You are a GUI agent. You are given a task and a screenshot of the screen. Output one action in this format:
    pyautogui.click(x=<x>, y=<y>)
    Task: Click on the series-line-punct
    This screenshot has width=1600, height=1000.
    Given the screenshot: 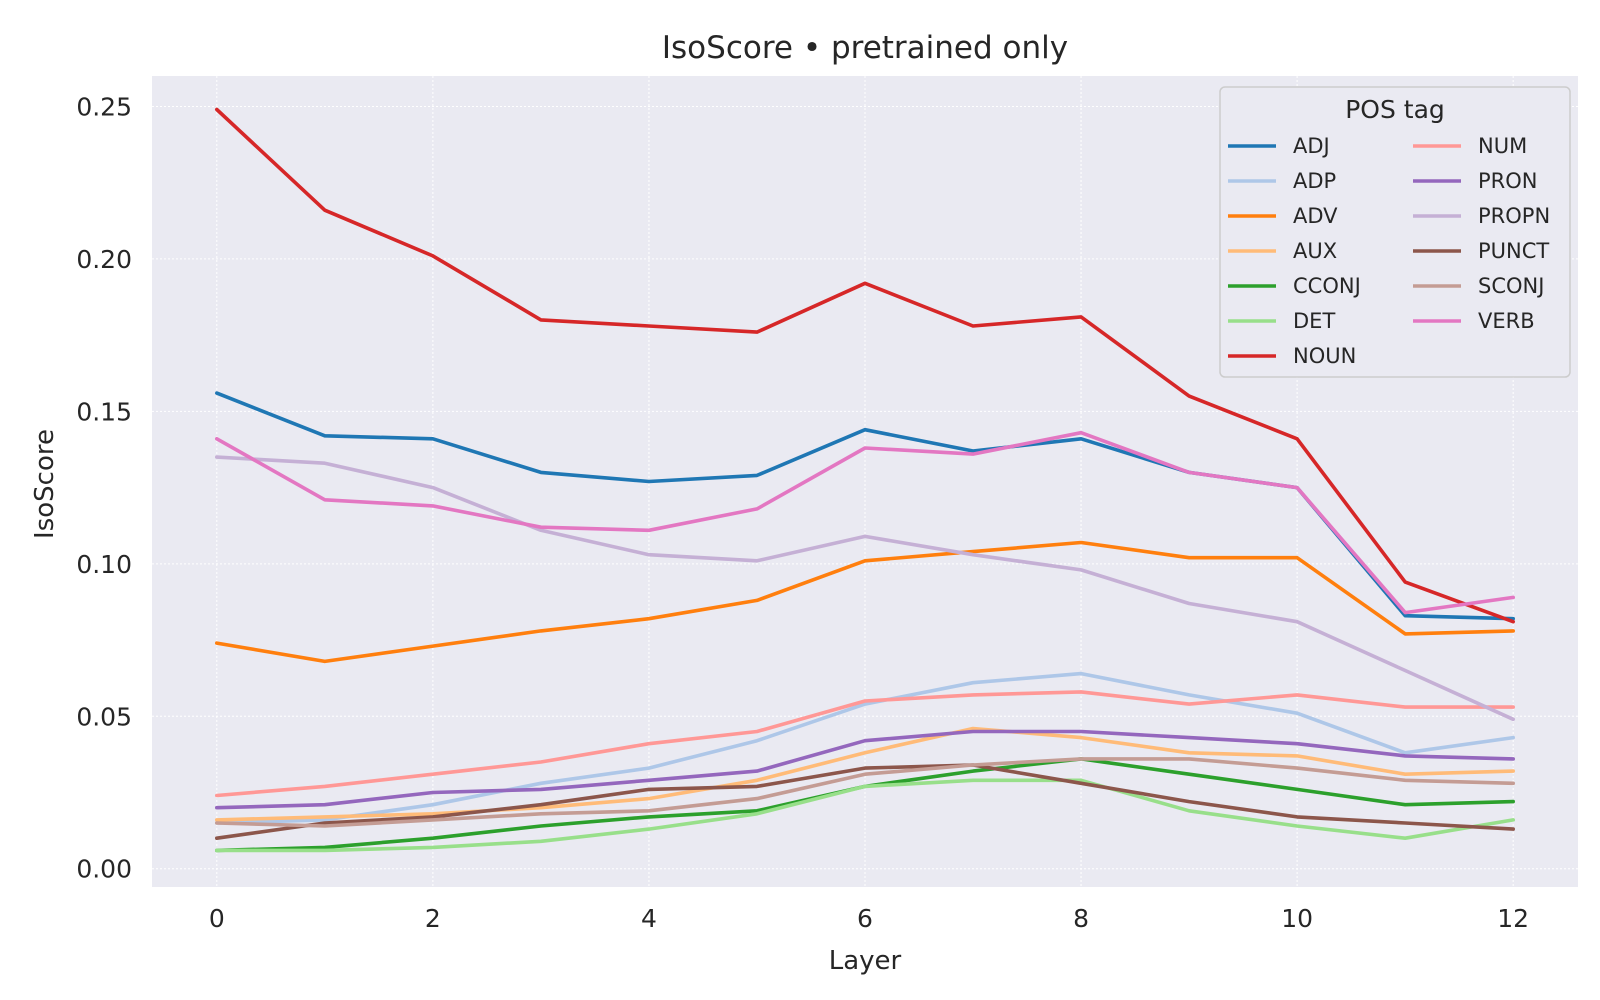 What is the action you would take?
    pyautogui.click(x=865, y=802)
    